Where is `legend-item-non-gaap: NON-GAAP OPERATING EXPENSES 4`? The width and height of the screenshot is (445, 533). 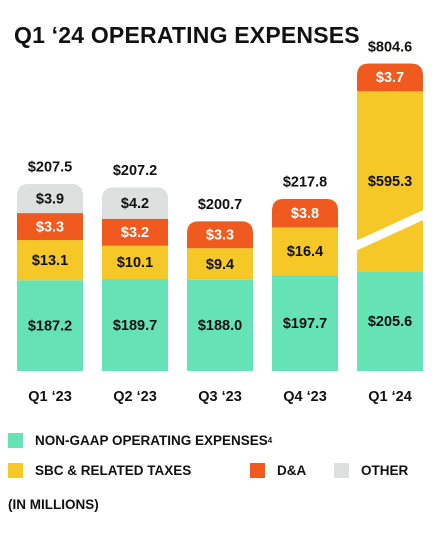
legend-item-non-gaap: NON-GAAP OPERATING EXPENSES 4 is located at coordinates (140, 440).